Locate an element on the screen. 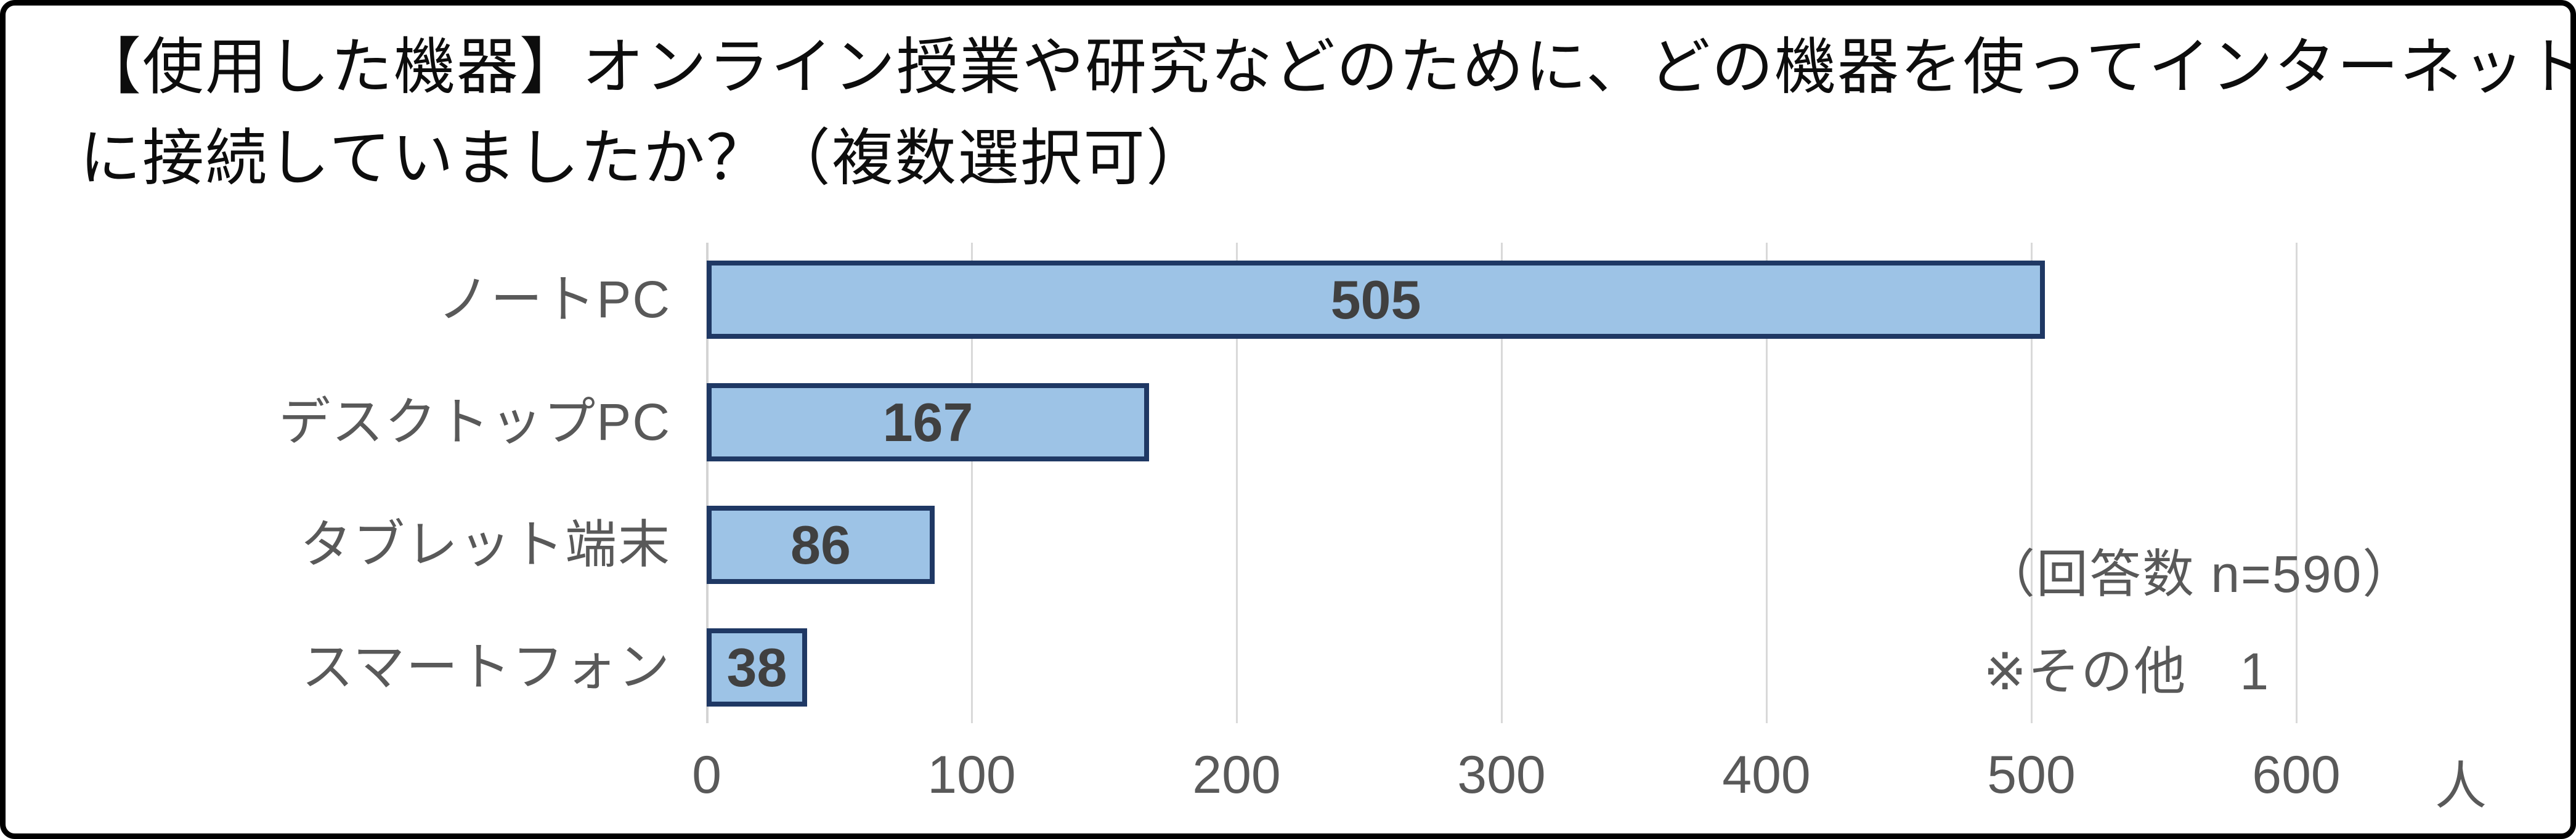 Image resolution: width=2576 pixels, height=839 pixels. chart-title-line1: 【使用した機器】オンライン授業や研究などのために、どの機器を使ってインターネット is located at coordinates (1327, 68).